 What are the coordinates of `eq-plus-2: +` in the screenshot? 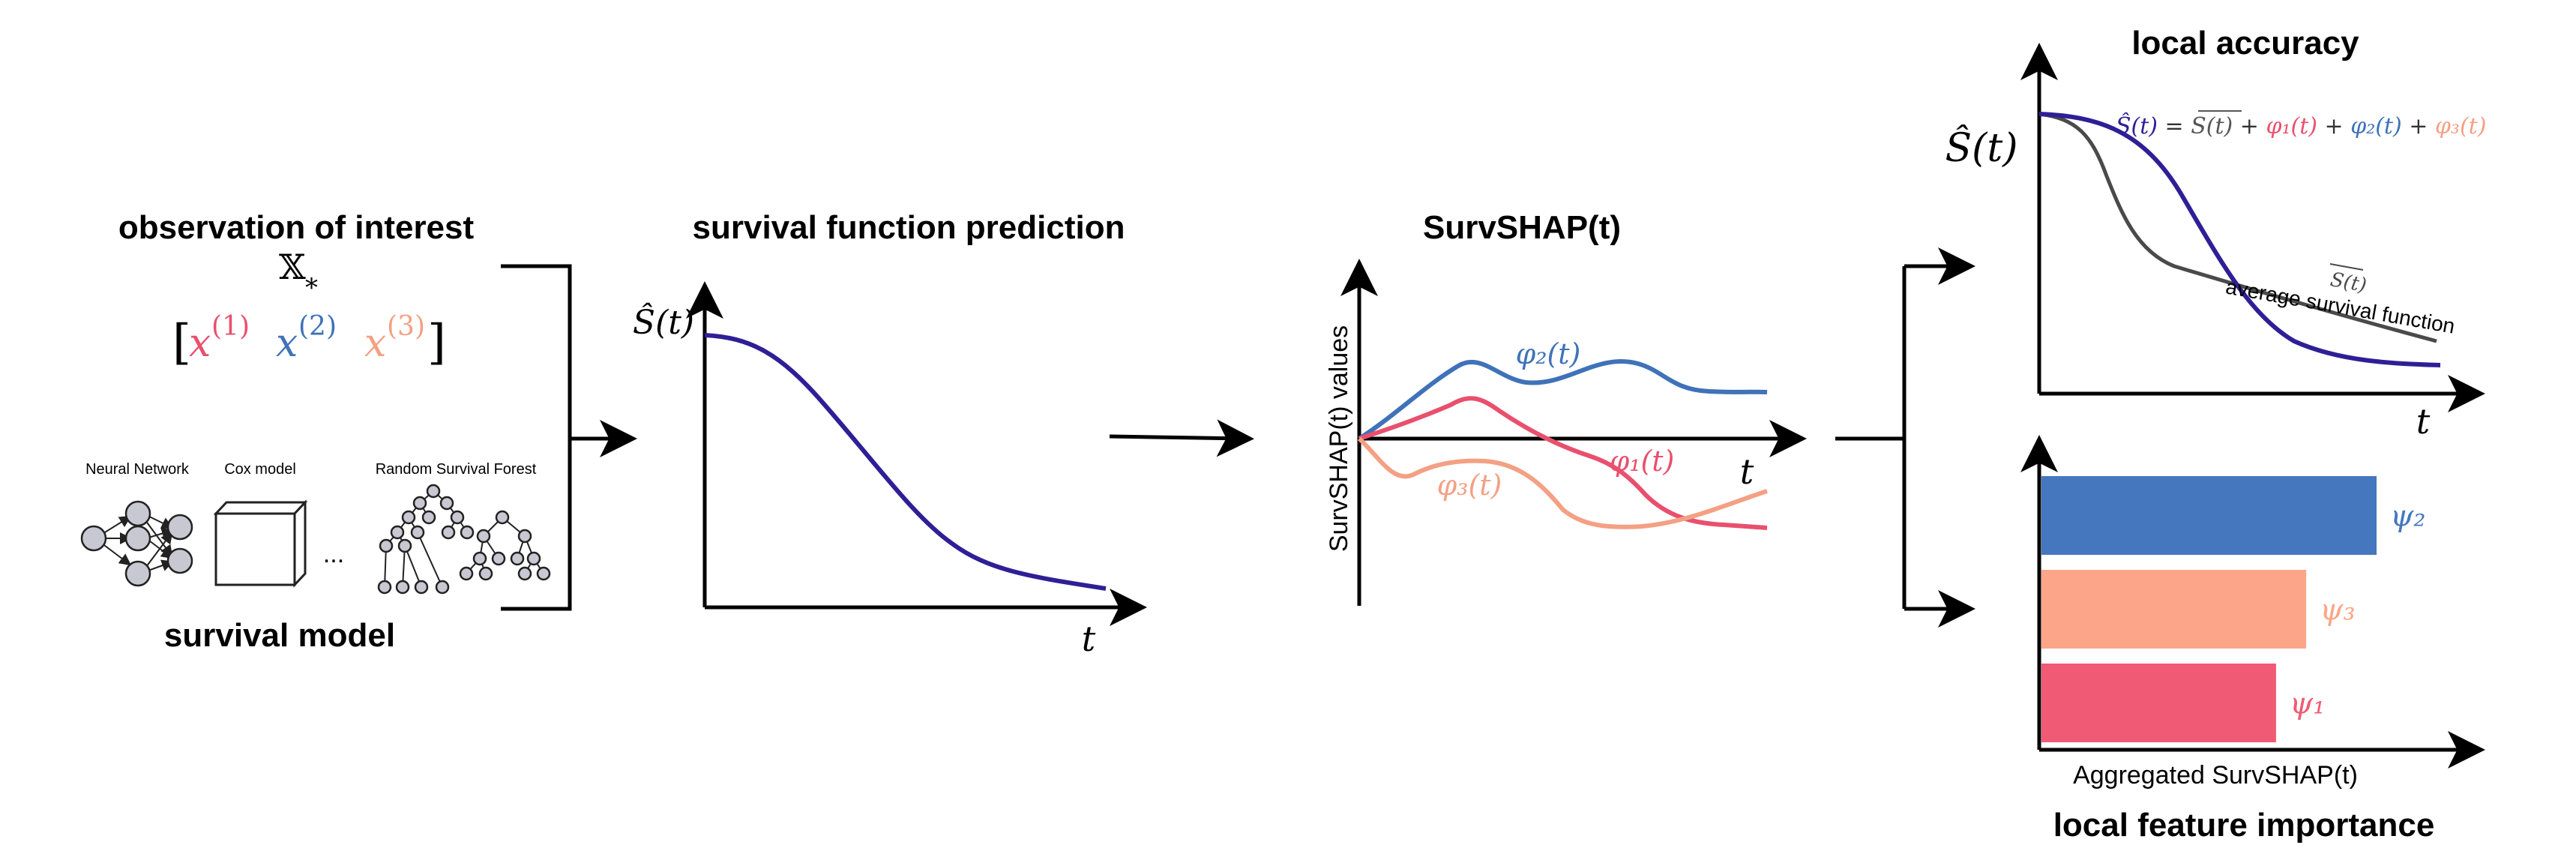 It's located at (2333, 126).